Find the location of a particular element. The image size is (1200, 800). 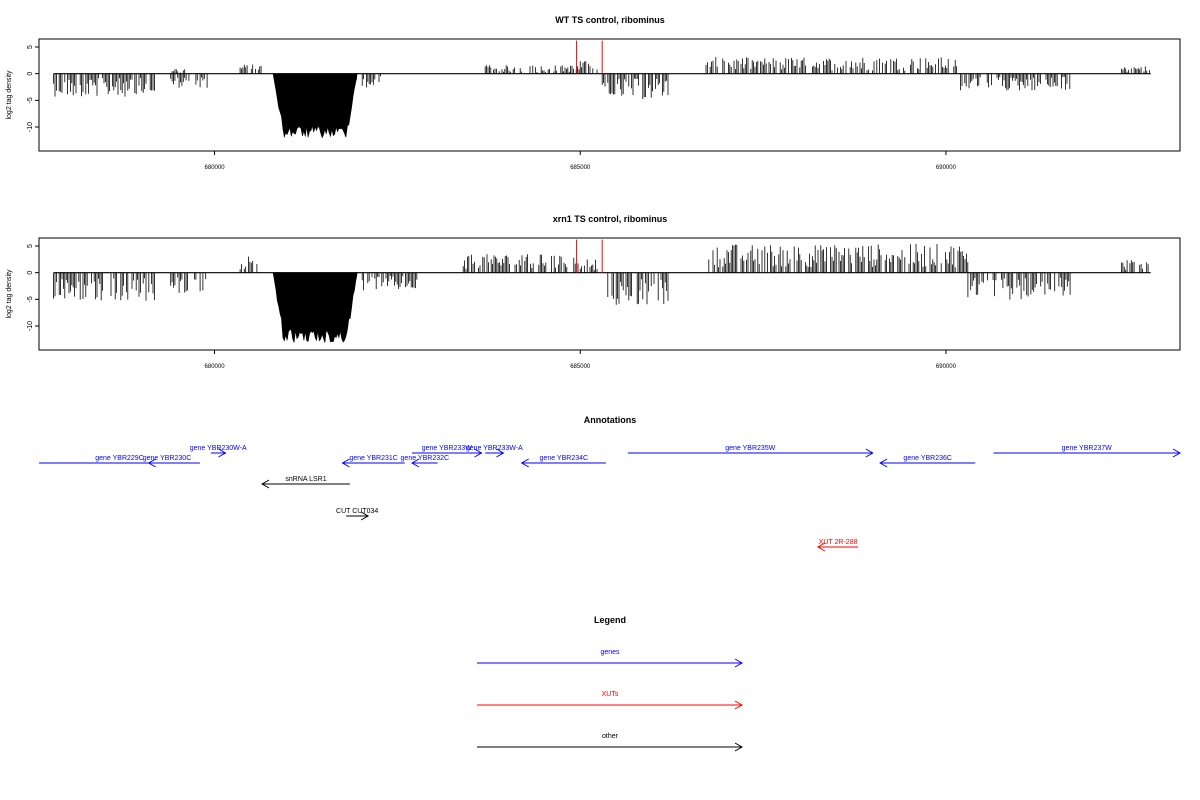

legend-title: Legend is located at coordinates (610, 620).